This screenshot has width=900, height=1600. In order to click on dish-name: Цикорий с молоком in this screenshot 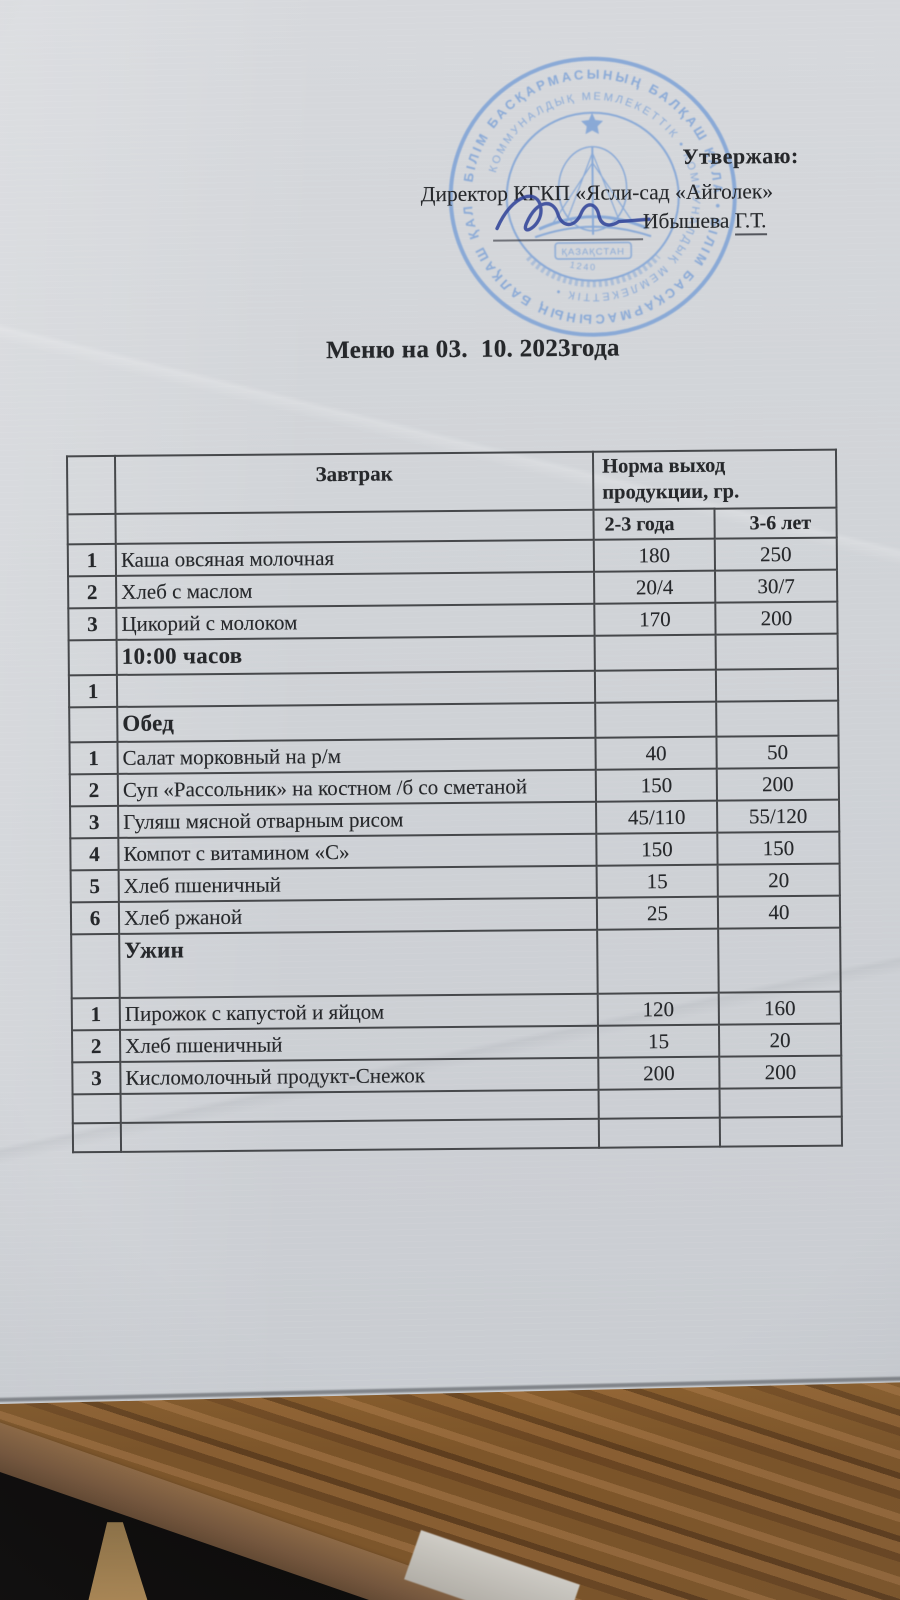, I will do `click(355, 621)`.